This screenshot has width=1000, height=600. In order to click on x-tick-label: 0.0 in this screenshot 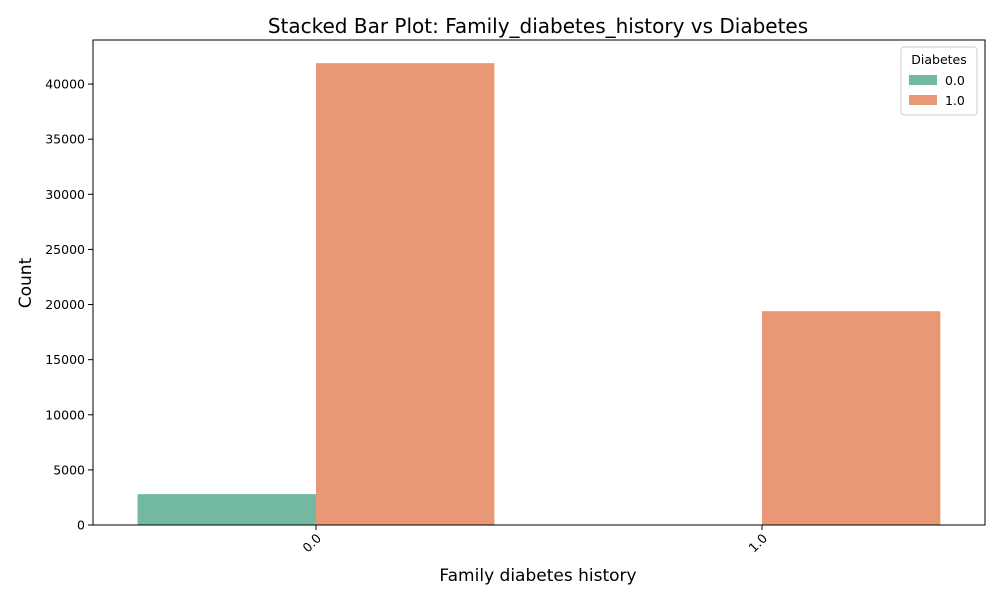, I will do `click(311, 542)`.